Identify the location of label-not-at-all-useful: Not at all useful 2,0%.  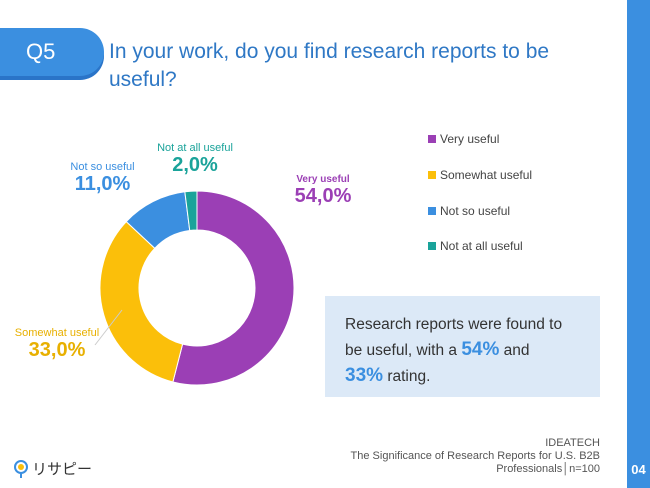
(195, 159).